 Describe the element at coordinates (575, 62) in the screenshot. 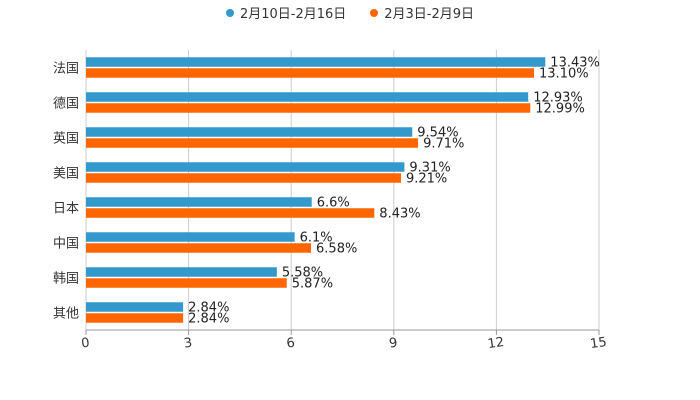

I see `data-label-series-1-0: 13.43%` at that location.